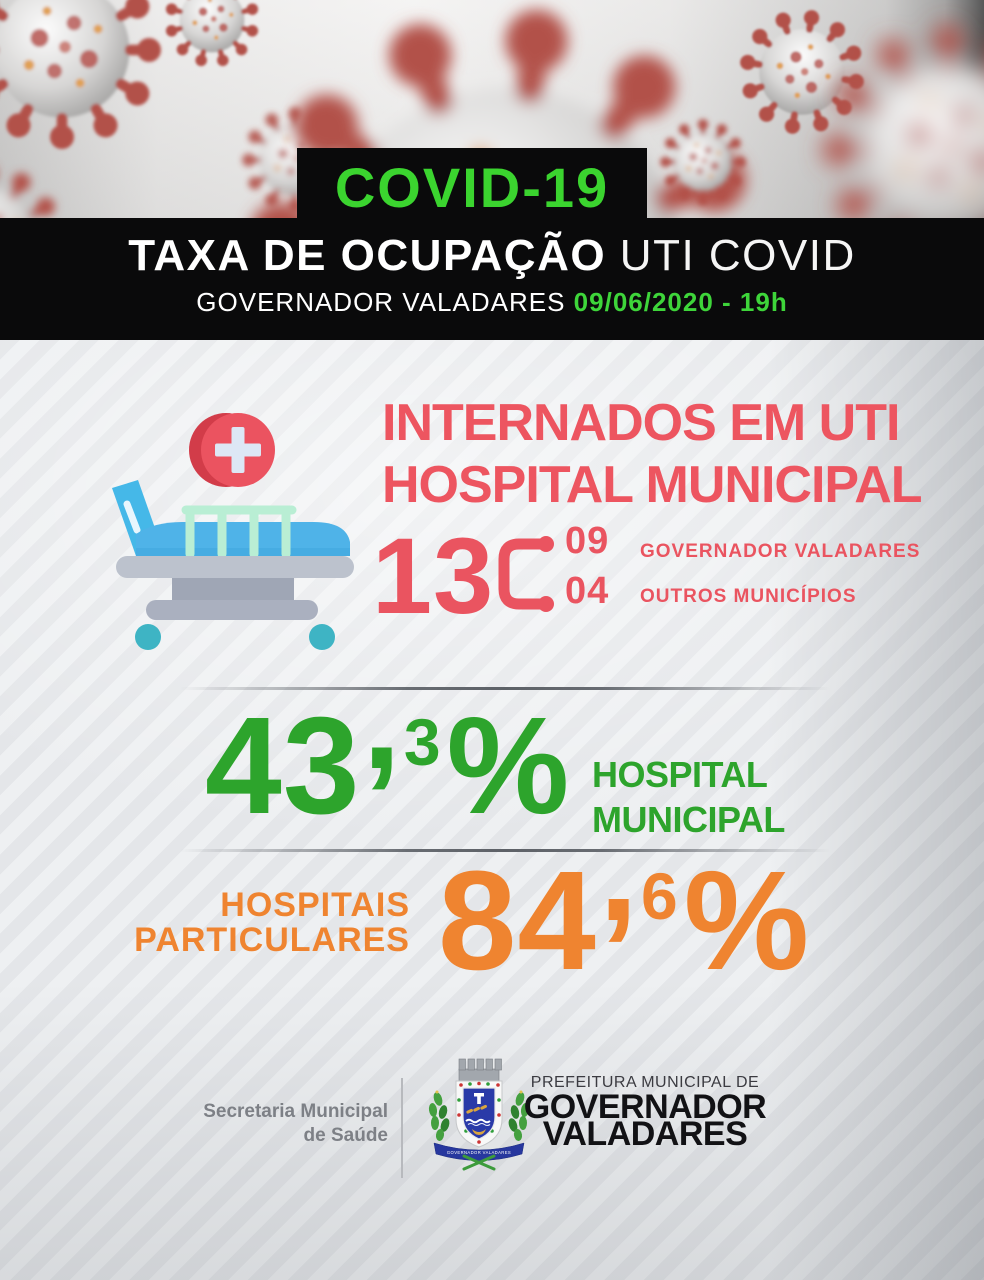  Describe the element at coordinates (278, 1124) in the screenshot. I see `health-secretariat-label: Secretaria Municipal de Saúde` at that location.